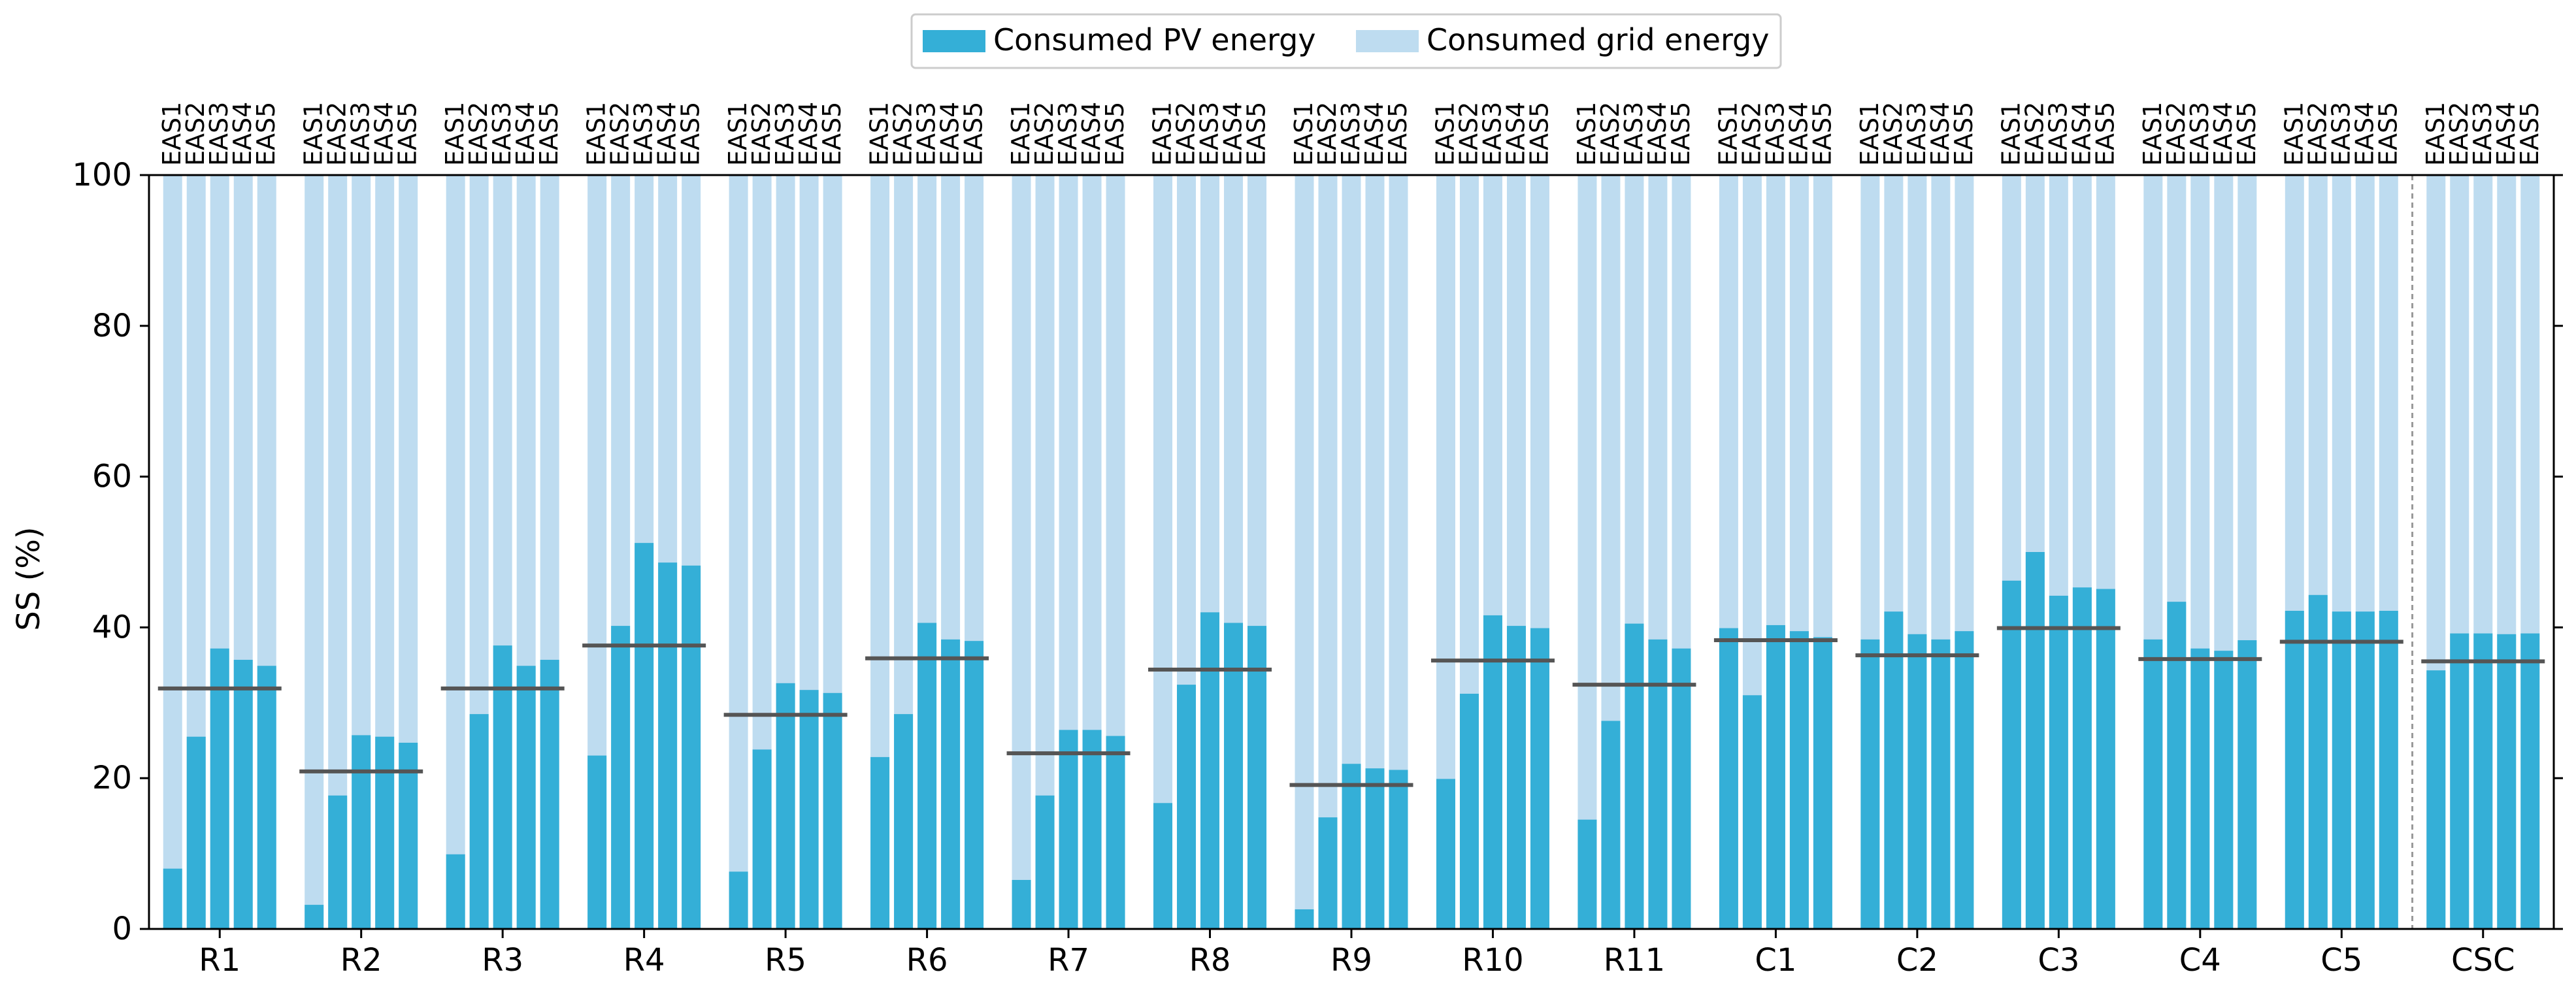 This screenshot has height=991, width=2576. Describe the element at coordinates (2011, 754) in the screenshot. I see `pv-bar-c3-eas1` at that location.